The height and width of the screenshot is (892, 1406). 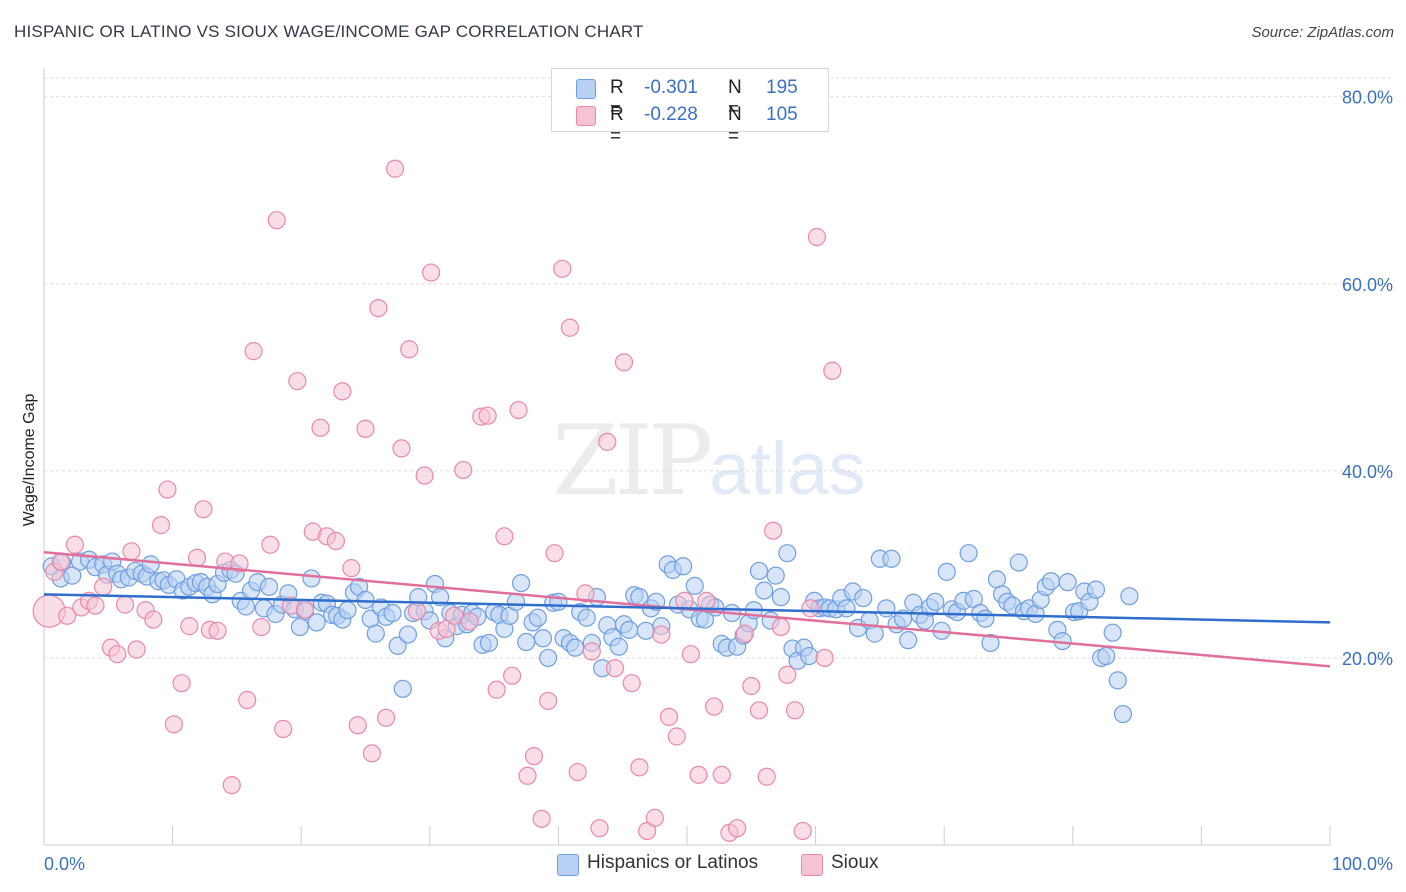 What do you see at coordinates (782, 114) in the screenshot?
I see `legend-n-value: 105` at bounding box center [782, 114].